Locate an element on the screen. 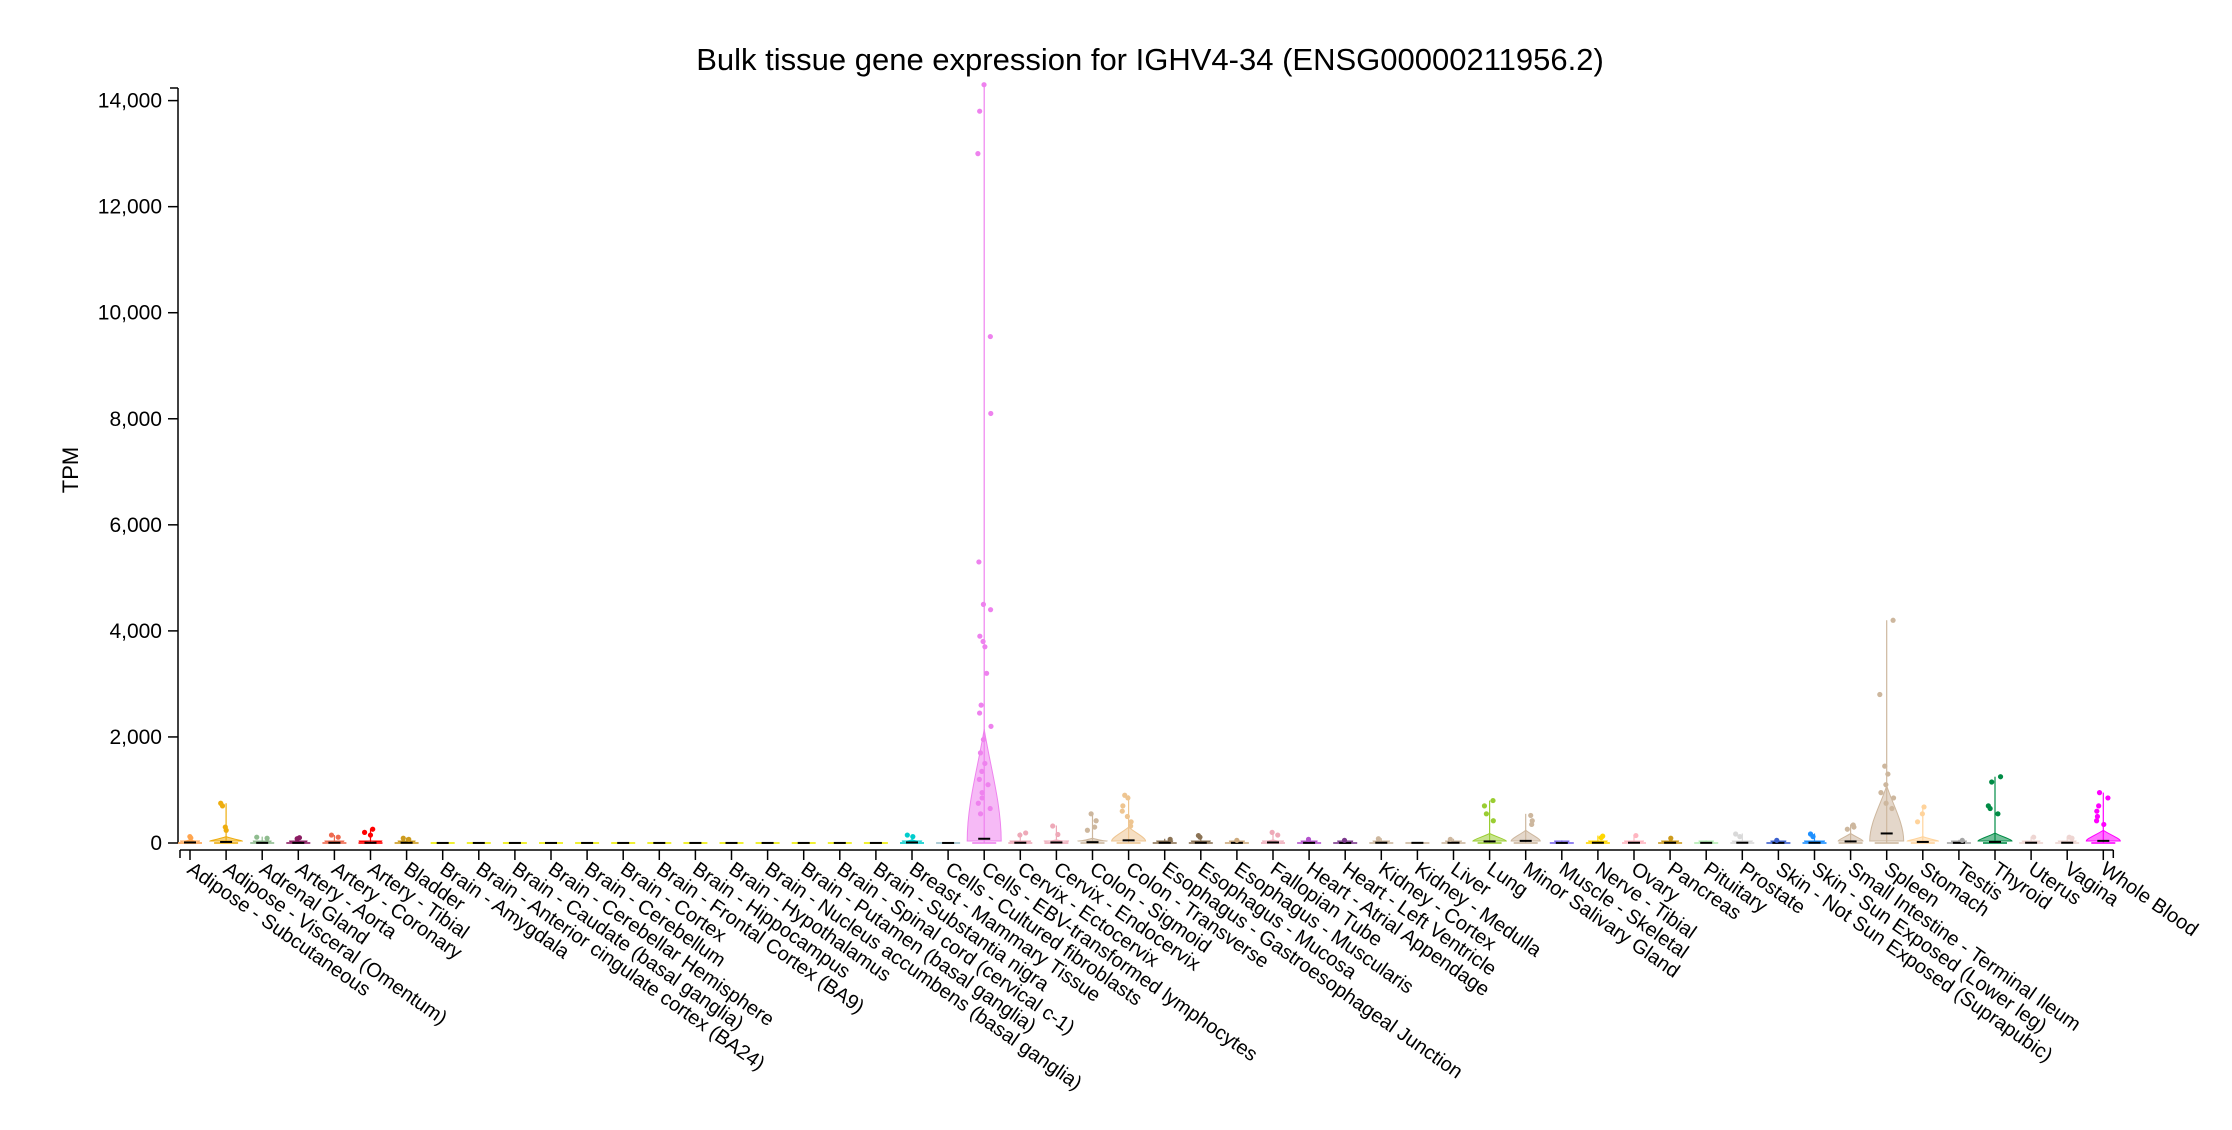  y-tick-label: 14,000 is located at coordinates (130, 101).